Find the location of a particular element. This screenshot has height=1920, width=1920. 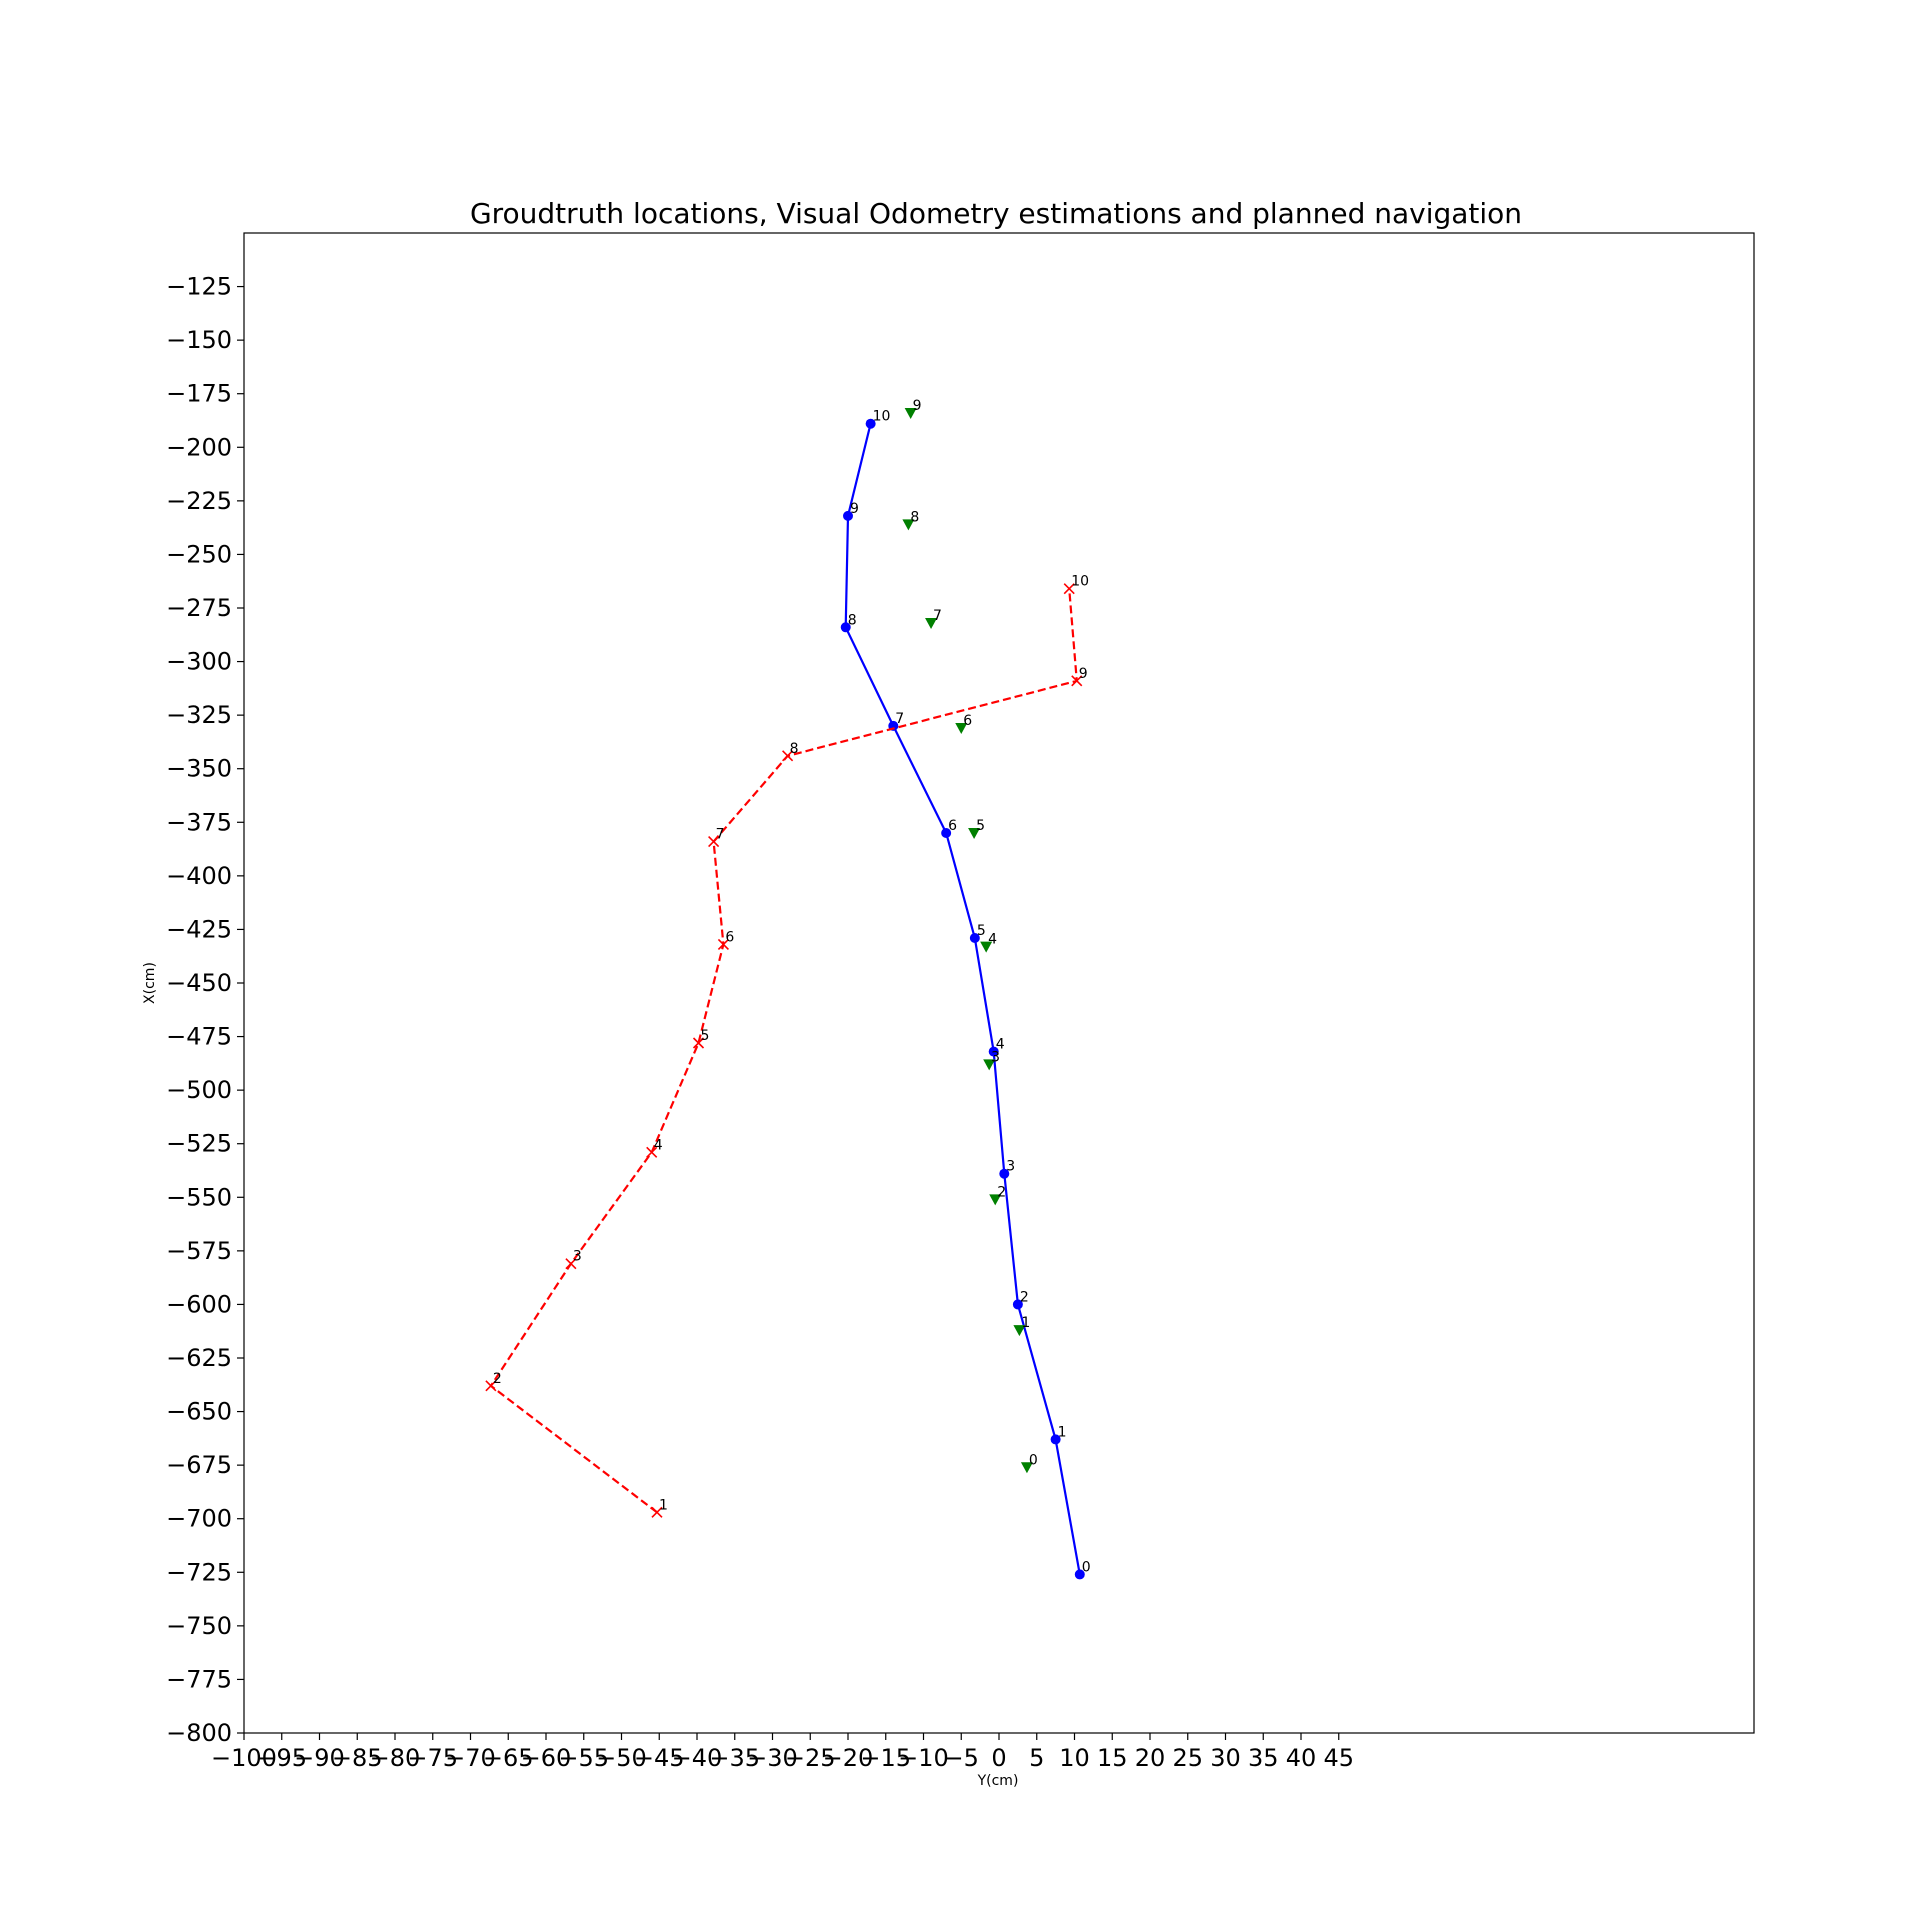

x-tick-label: −70 is located at coordinates (470, 1758).